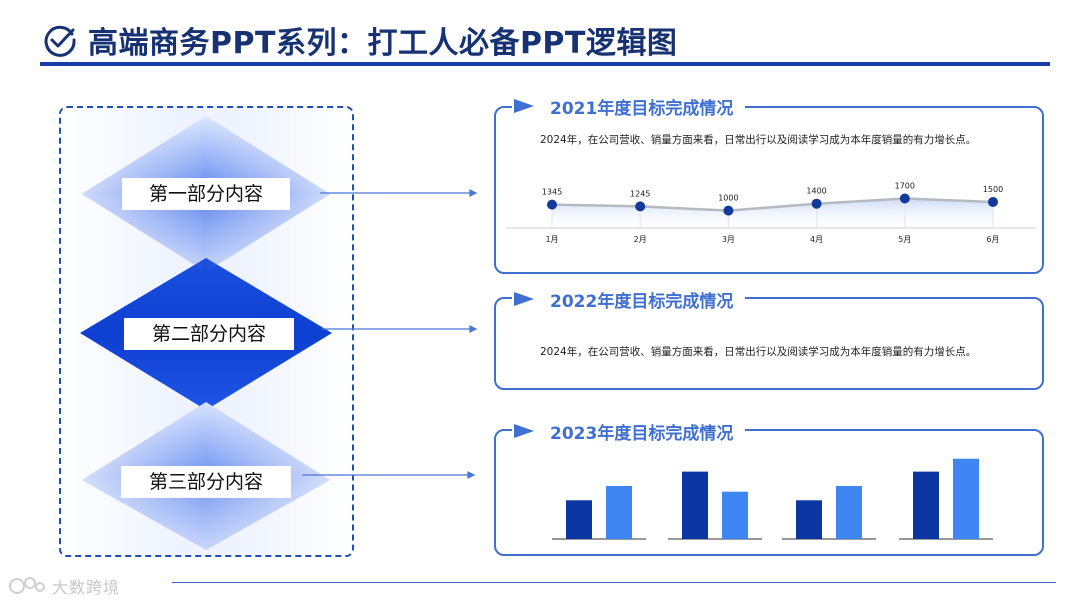  What do you see at coordinates (27, 585) in the screenshot?
I see `watermark-logo-icon` at bounding box center [27, 585].